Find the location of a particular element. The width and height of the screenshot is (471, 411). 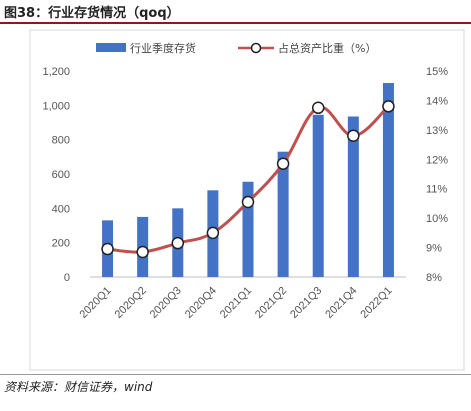

legend: 行业季度存货 占总资产比重（%） is located at coordinates (236, 48).